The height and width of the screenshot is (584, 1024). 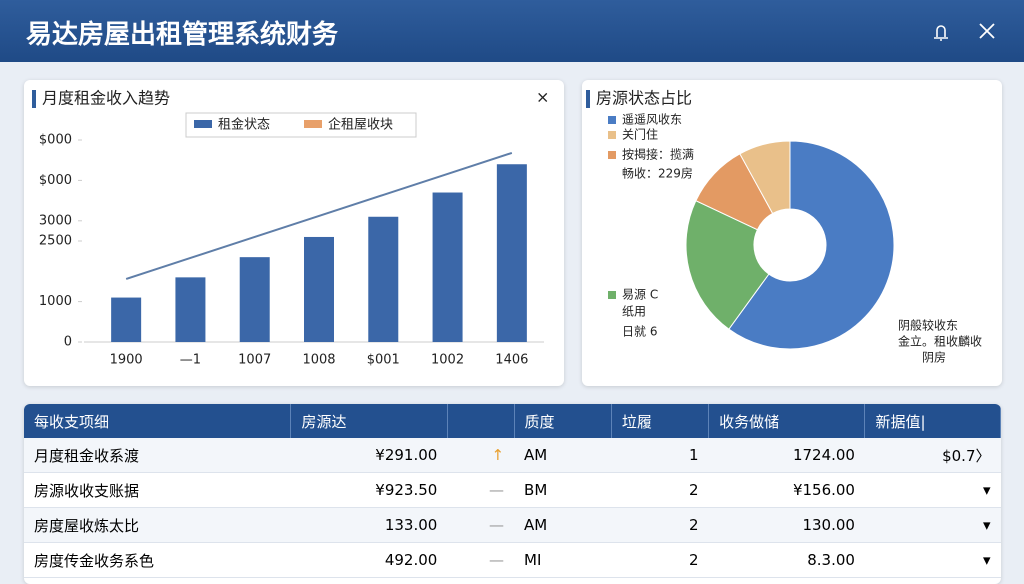 I want to click on column-header: 质度, so click(x=563, y=421).